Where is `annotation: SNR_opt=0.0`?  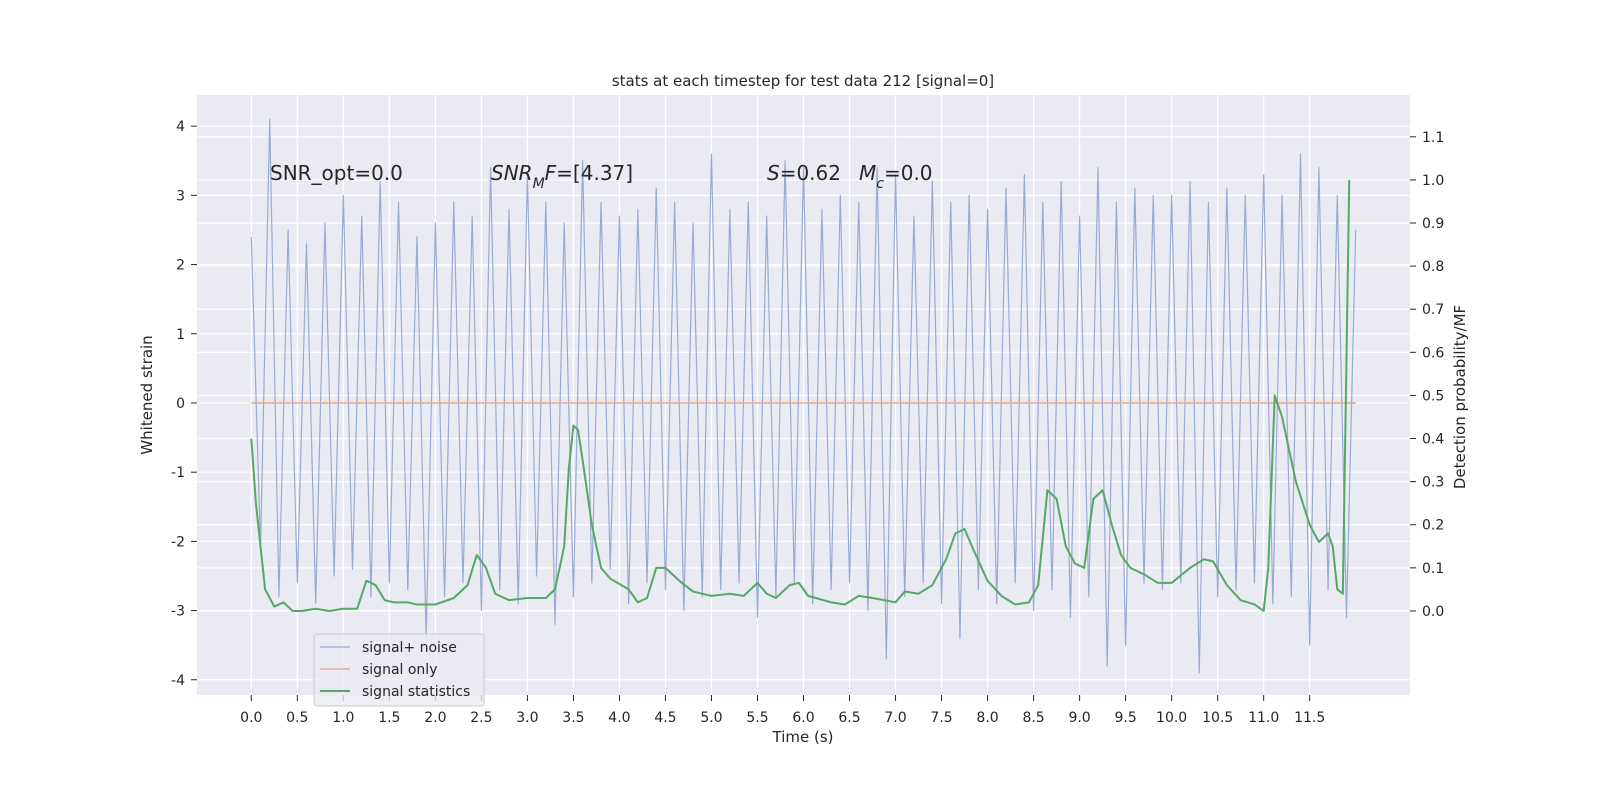 annotation: SNR_opt=0.0 is located at coordinates (336, 173).